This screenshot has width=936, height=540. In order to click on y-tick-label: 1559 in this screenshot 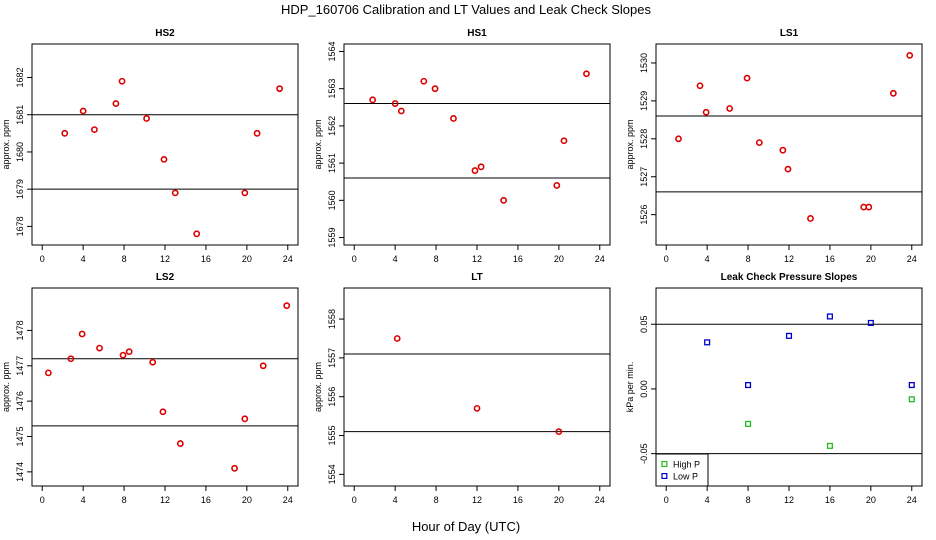, I will do `click(332, 238)`.